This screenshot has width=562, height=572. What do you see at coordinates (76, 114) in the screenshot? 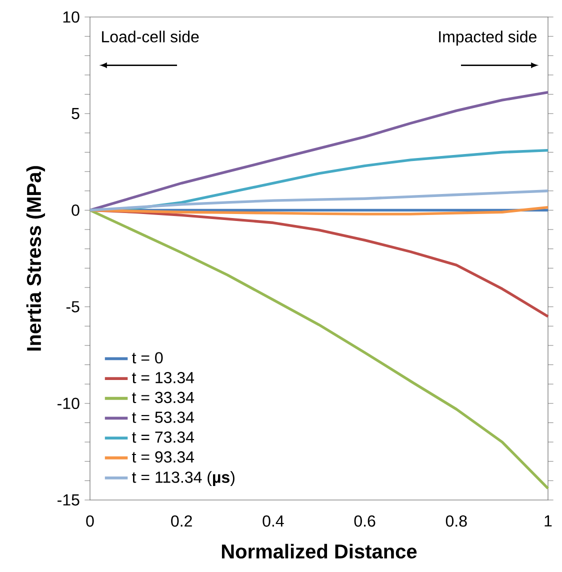
I see `y-tick-label: 5` at bounding box center [76, 114].